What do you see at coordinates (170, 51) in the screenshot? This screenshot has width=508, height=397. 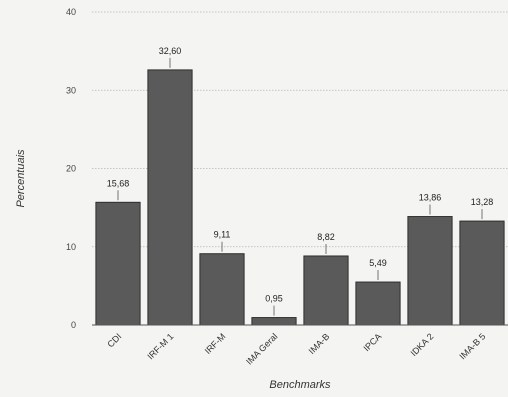 I see `value-label: 32,60` at bounding box center [170, 51].